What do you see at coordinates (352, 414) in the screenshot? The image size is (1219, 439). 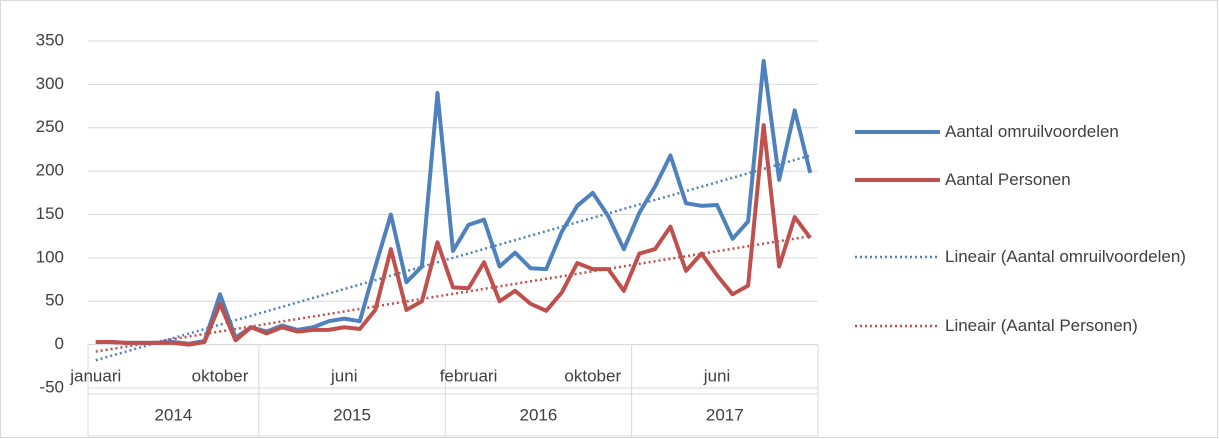 I see `year-label: 2015` at bounding box center [352, 414].